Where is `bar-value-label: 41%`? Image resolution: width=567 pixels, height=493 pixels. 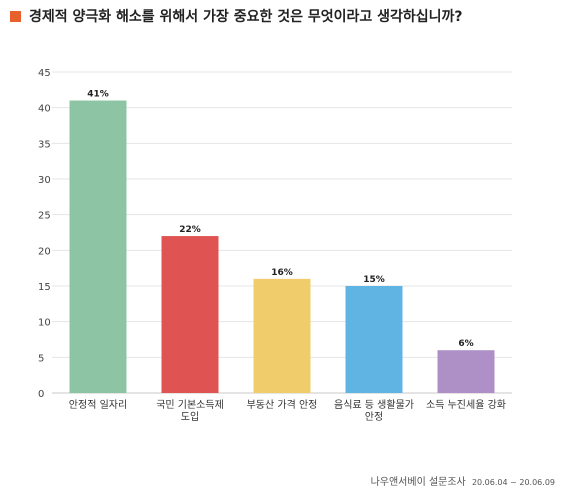
bar-value-label: 41% is located at coordinates (98, 95).